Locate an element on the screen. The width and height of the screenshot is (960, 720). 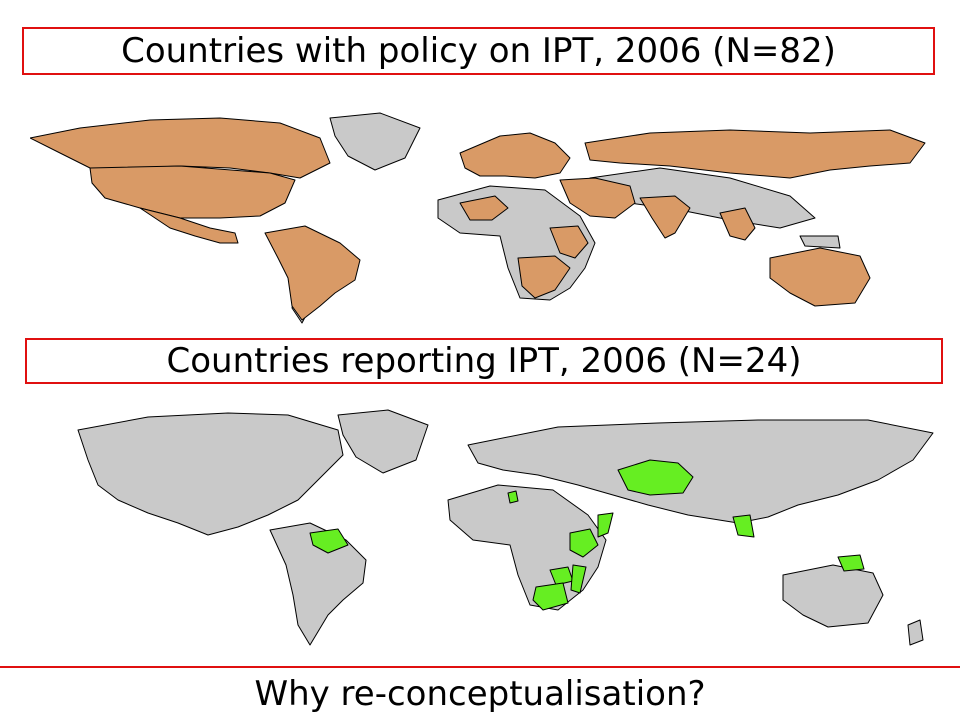
footer-title: Why re-conceptualisation? is located at coordinates (480, 694).